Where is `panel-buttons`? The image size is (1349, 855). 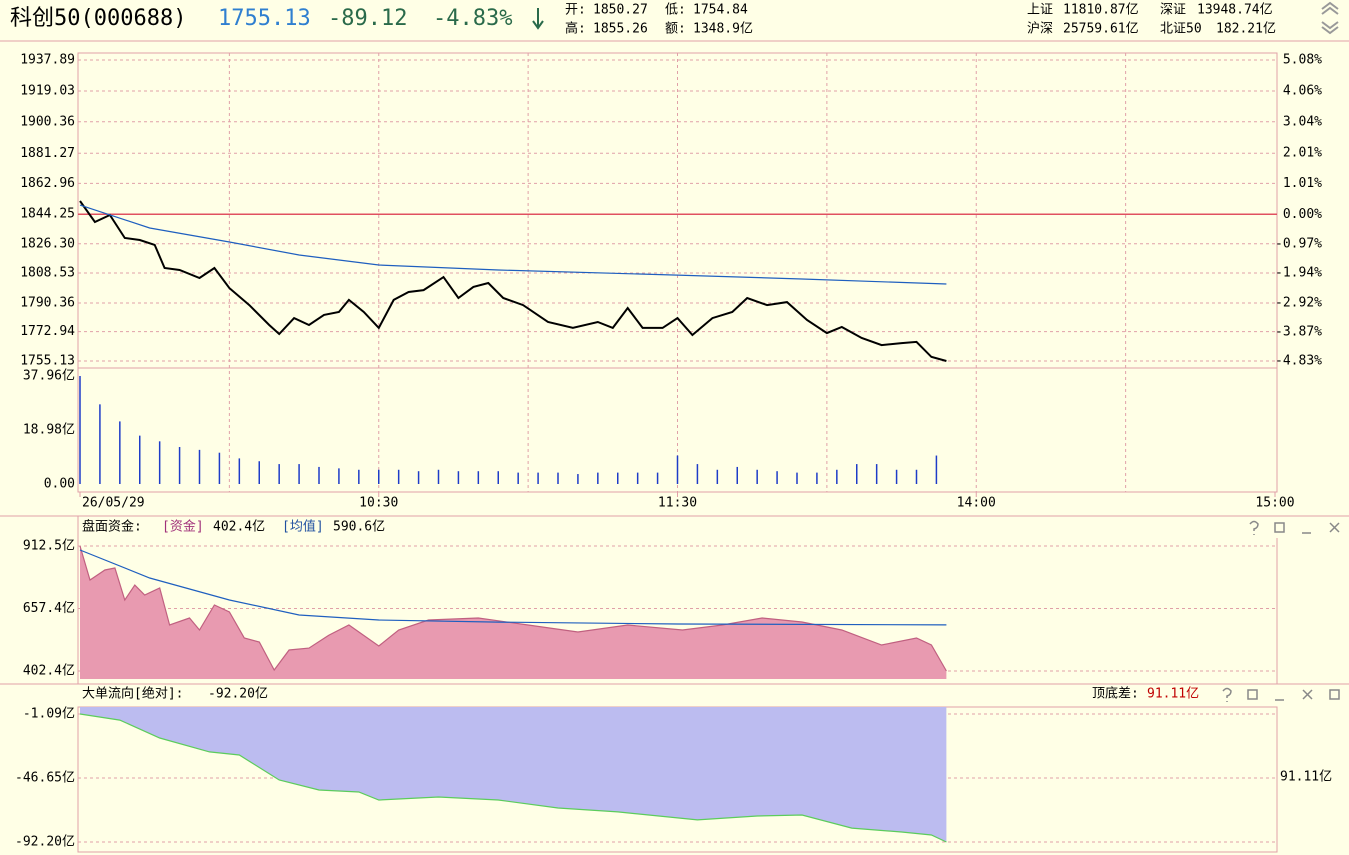 panel-buttons is located at coordinates (1281, 611).